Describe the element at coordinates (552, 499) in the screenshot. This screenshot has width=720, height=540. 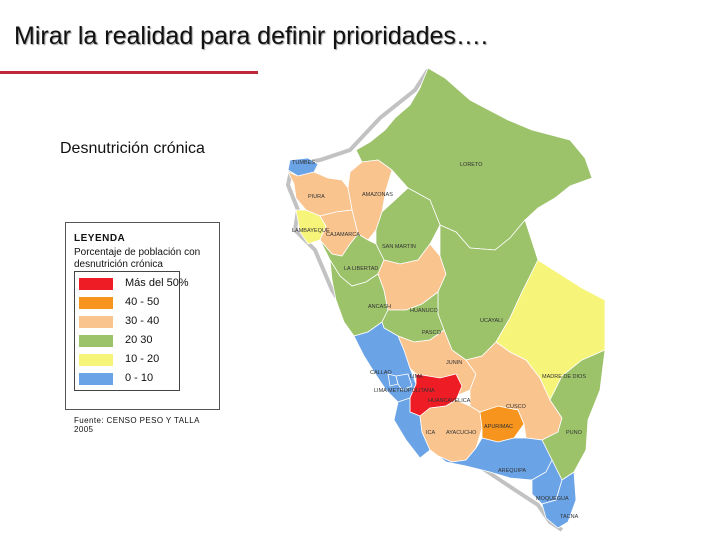
I see `region-label-moquegua: MOQUEGUA` at that location.